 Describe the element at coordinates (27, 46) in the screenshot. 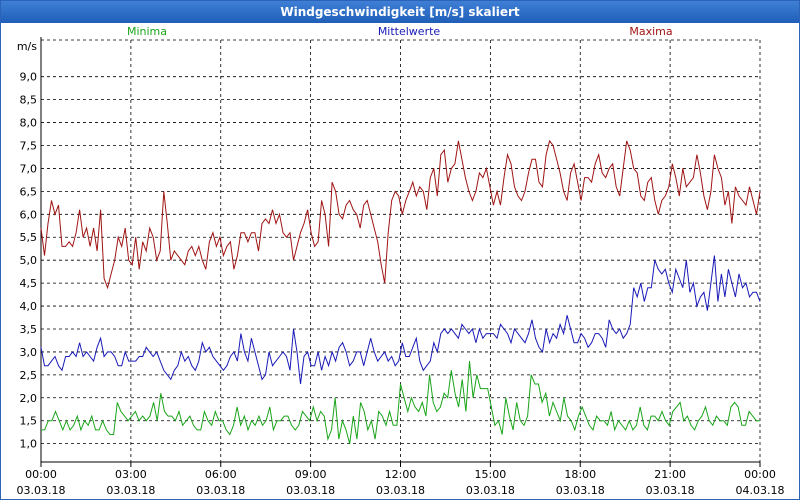

I see `y-axis-label: m/s` at that location.